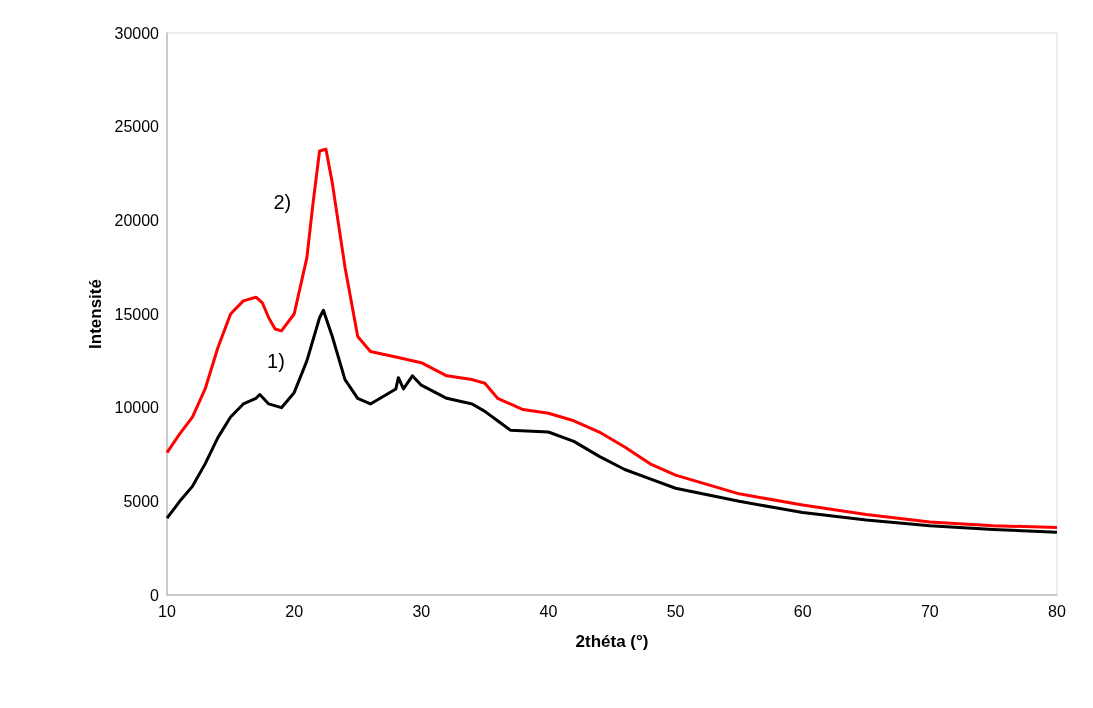  I want to click on x-tick-label: 80, so click(1057, 611).